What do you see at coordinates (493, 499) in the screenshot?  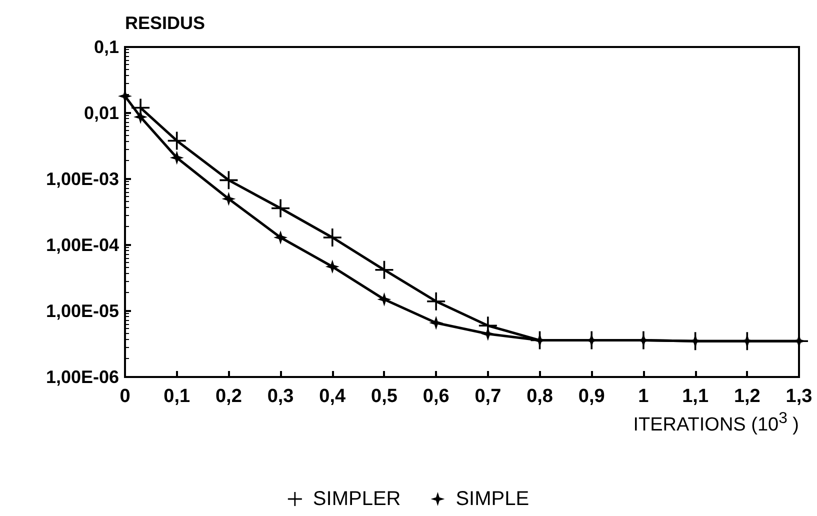 I see `legend-label: SIMPLE` at bounding box center [493, 499].